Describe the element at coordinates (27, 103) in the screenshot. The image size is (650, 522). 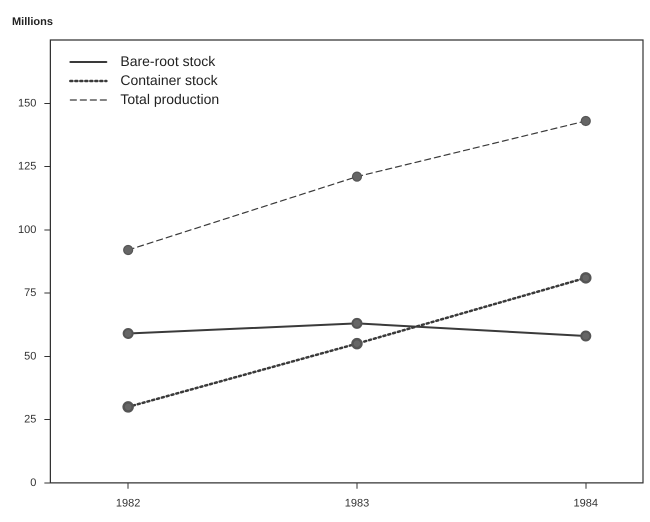
I see `y-tick-label: 150` at that location.